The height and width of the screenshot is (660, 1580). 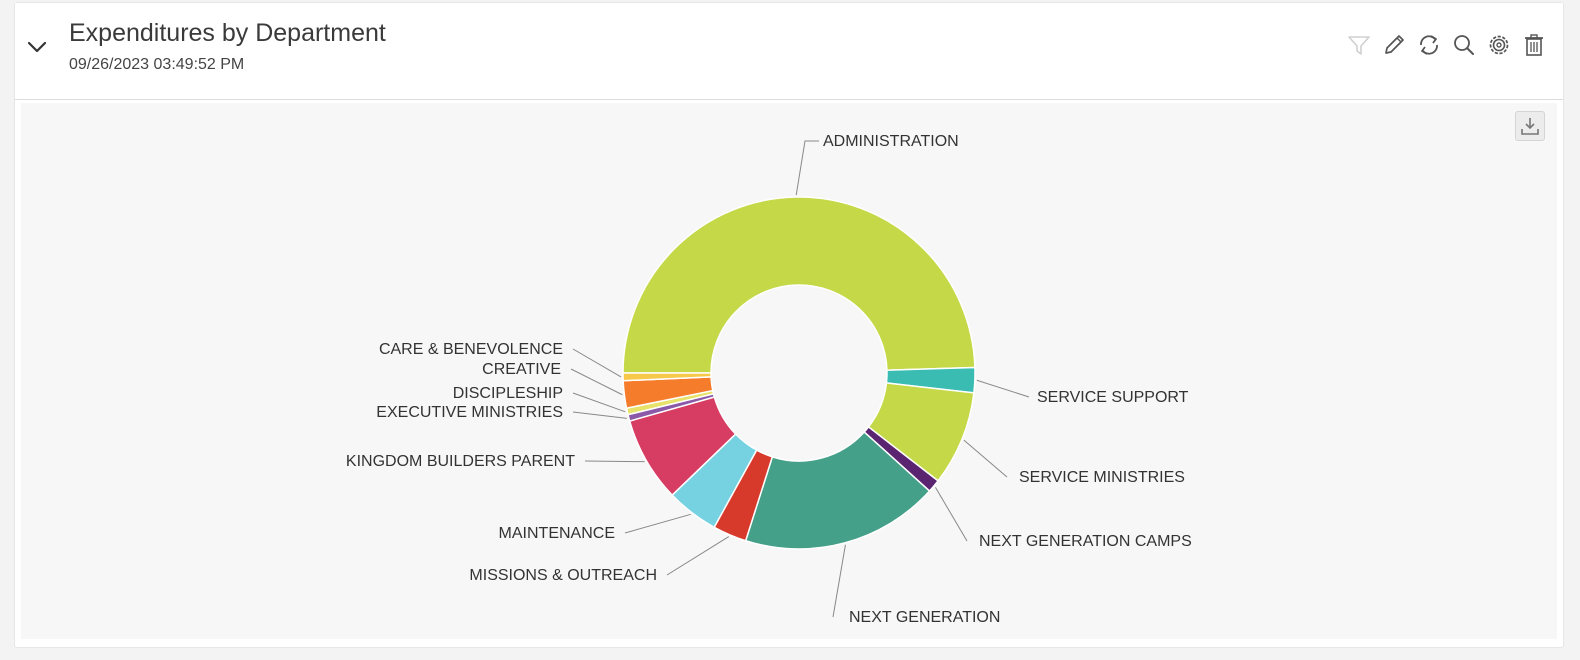 I want to click on widget-timestamp: 09/26/2023 03:49:52 PM, so click(x=157, y=64).